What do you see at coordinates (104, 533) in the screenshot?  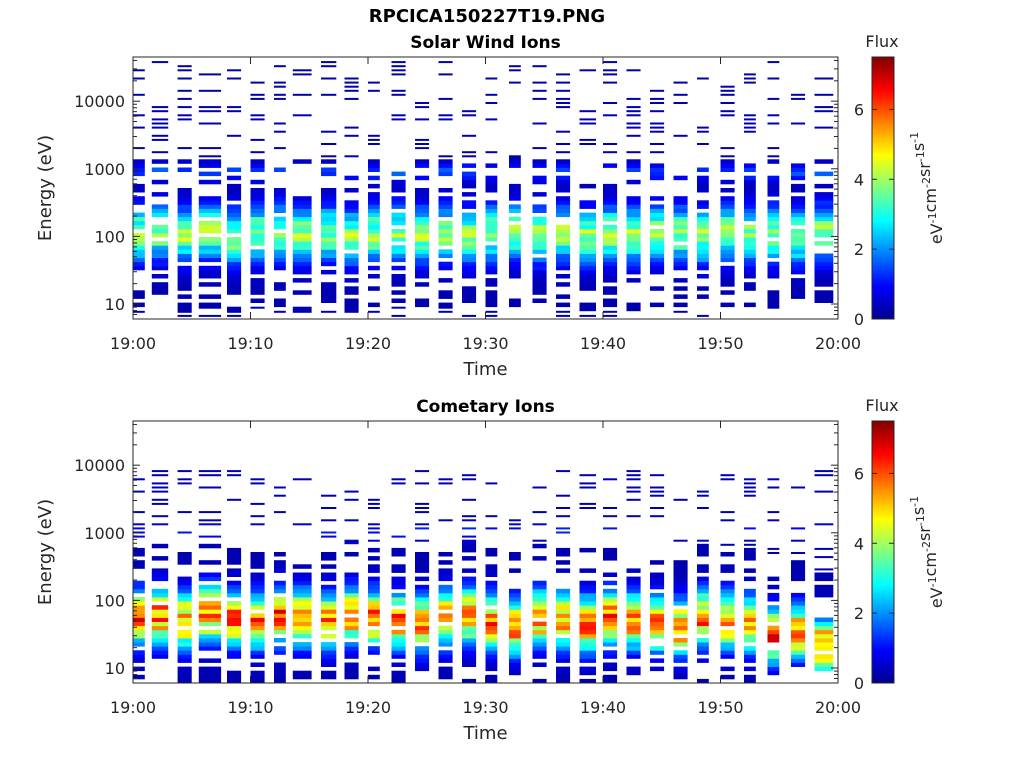 I see `y-tick-label: 1000` at bounding box center [104, 533].